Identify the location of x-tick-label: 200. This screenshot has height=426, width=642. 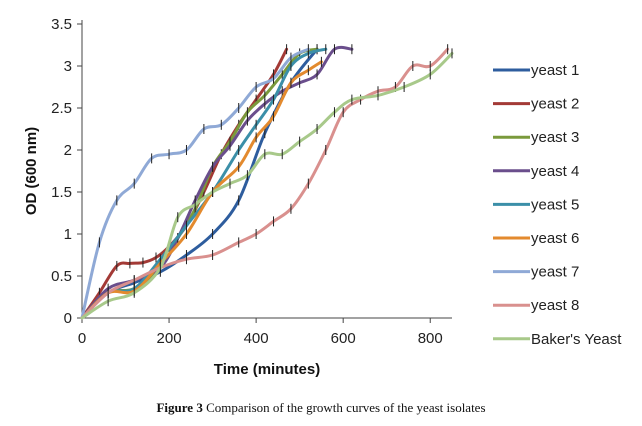
(169, 338).